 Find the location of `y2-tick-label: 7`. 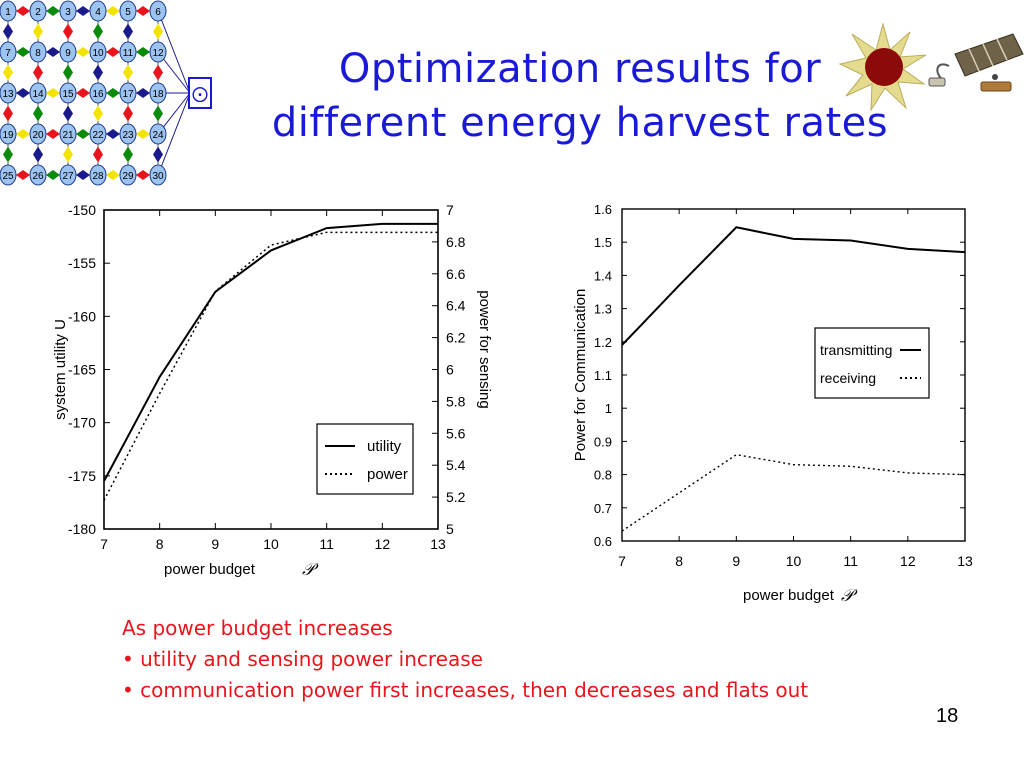

y2-tick-label: 7 is located at coordinates (450, 210).